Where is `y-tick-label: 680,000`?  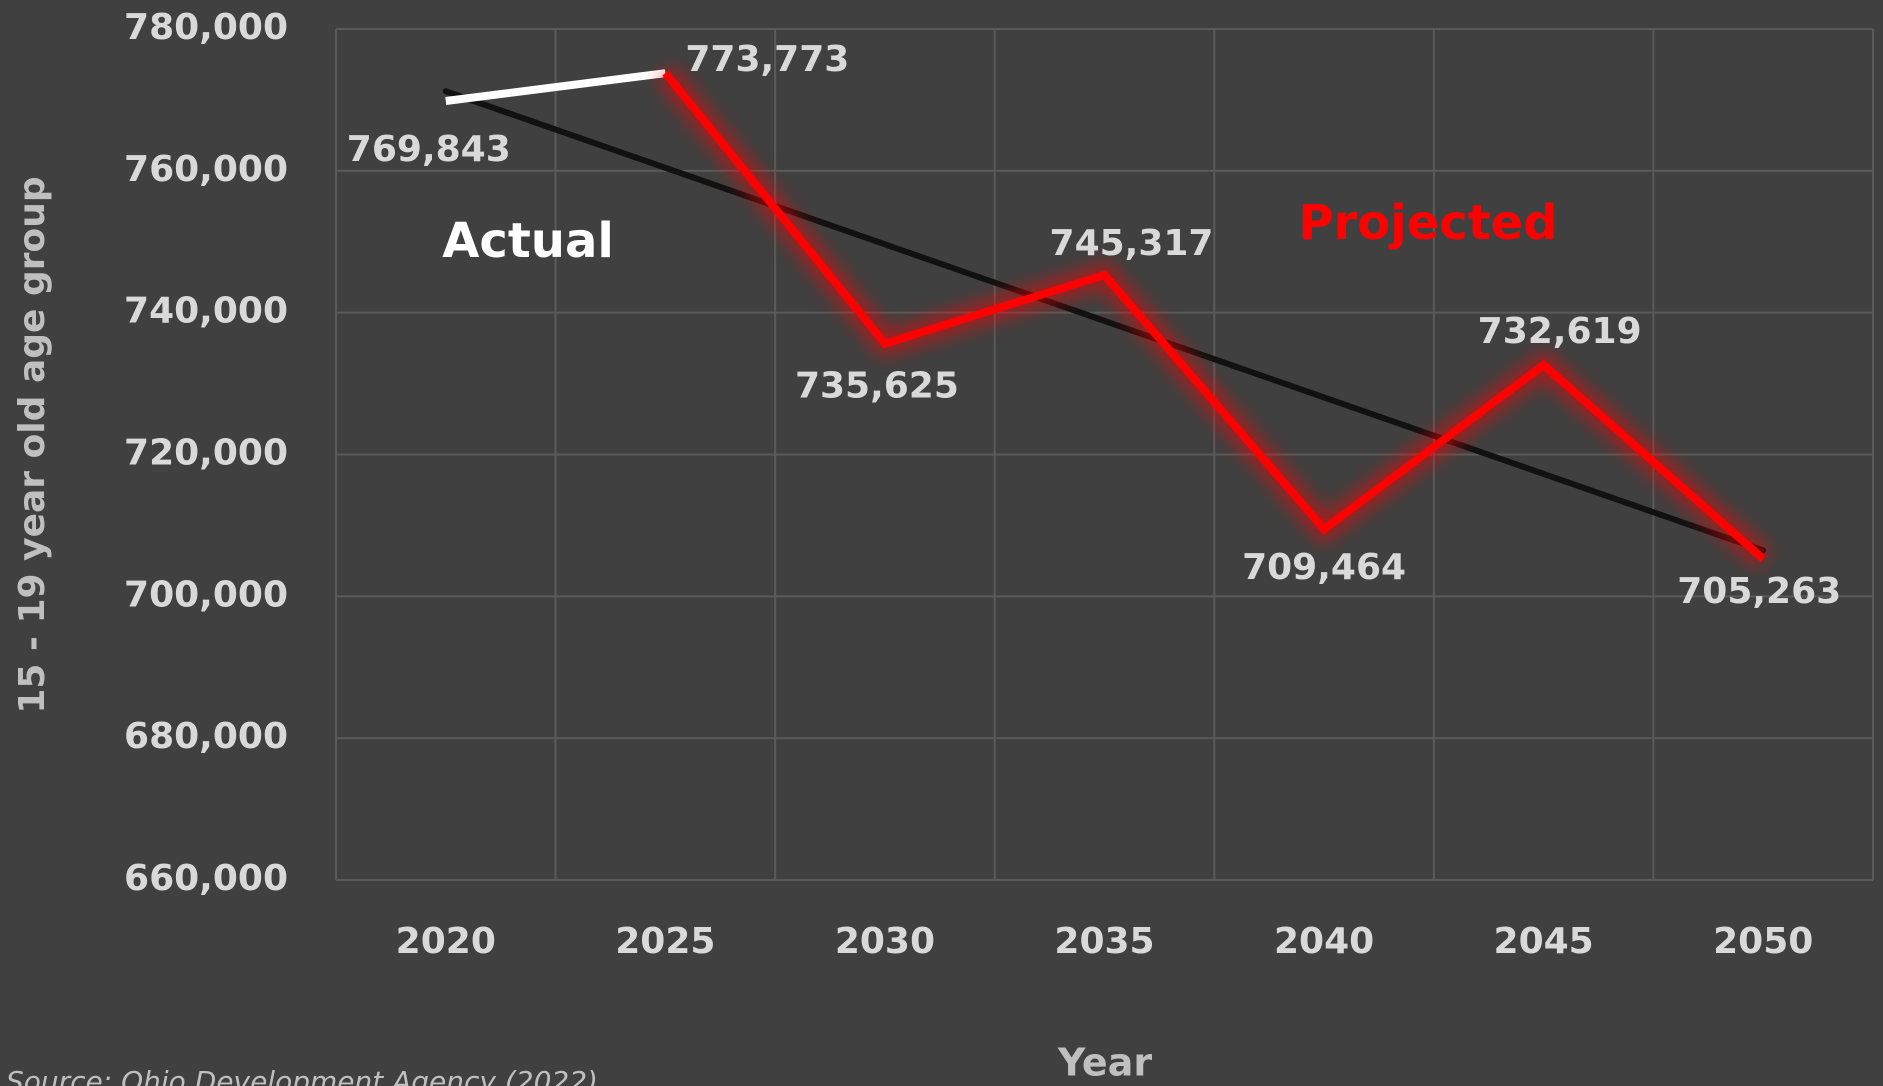
y-tick-label: 680,000 is located at coordinates (206, 736).